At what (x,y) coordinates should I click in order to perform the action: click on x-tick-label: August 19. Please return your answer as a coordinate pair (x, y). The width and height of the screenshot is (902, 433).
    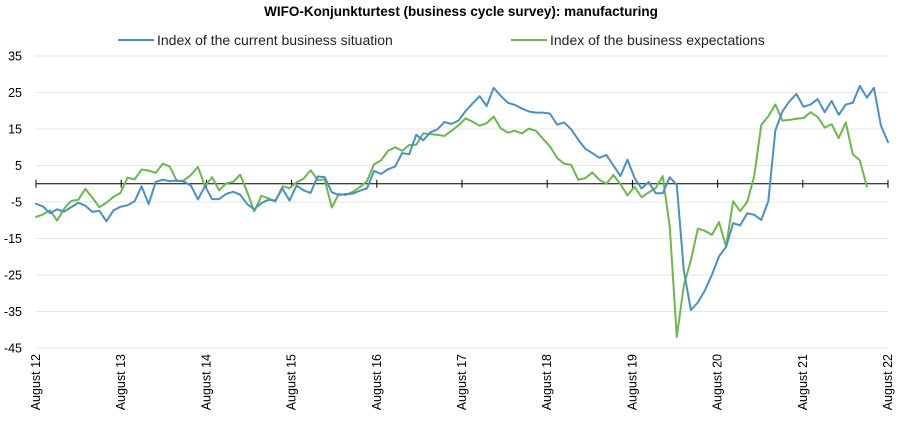
    Looking at the image, I should click on (632, 382).